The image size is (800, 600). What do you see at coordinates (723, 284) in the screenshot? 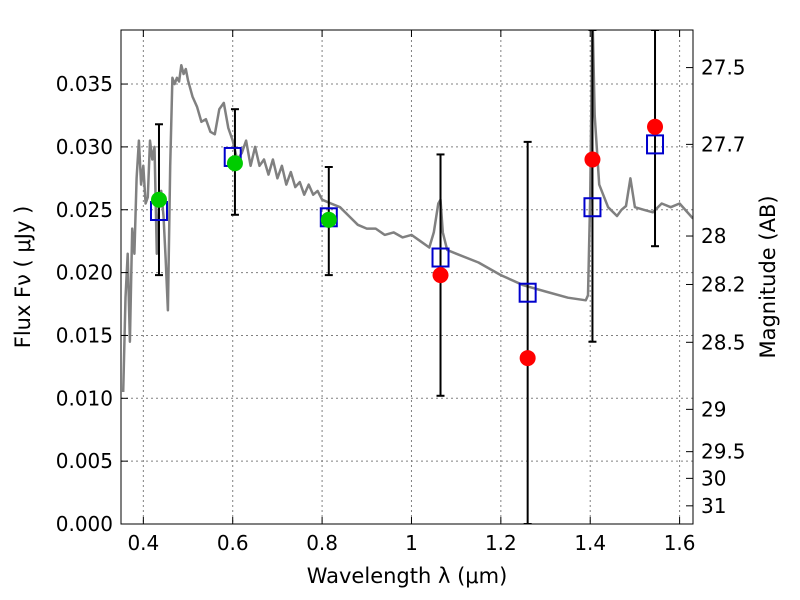
I see `y2-tick-label: 28.2` at bounding box center [723, 284].